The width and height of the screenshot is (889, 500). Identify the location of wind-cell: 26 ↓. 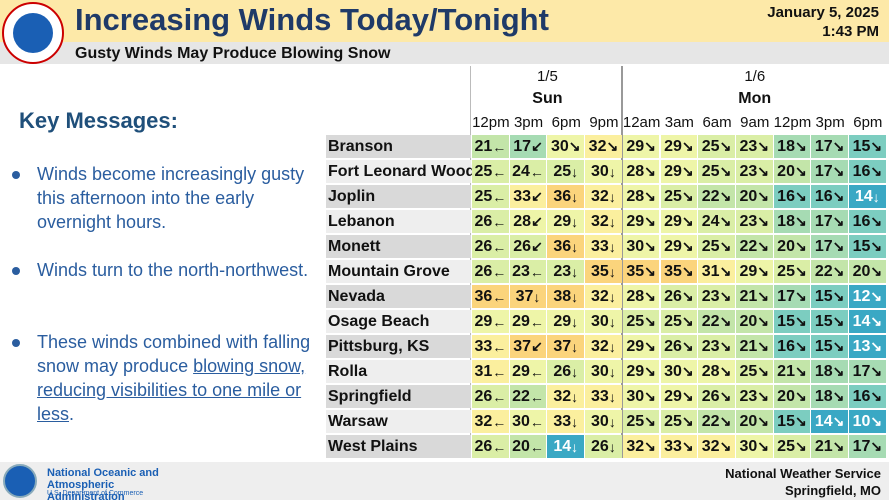
(603, 446).